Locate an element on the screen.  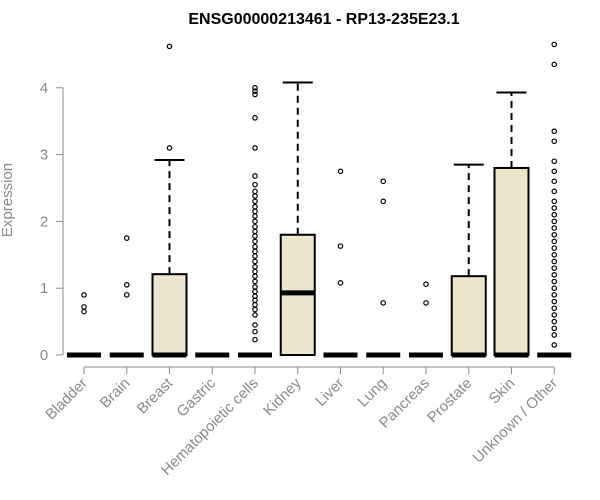
y-tick-label: 3 is located at coordinates (44, 155).